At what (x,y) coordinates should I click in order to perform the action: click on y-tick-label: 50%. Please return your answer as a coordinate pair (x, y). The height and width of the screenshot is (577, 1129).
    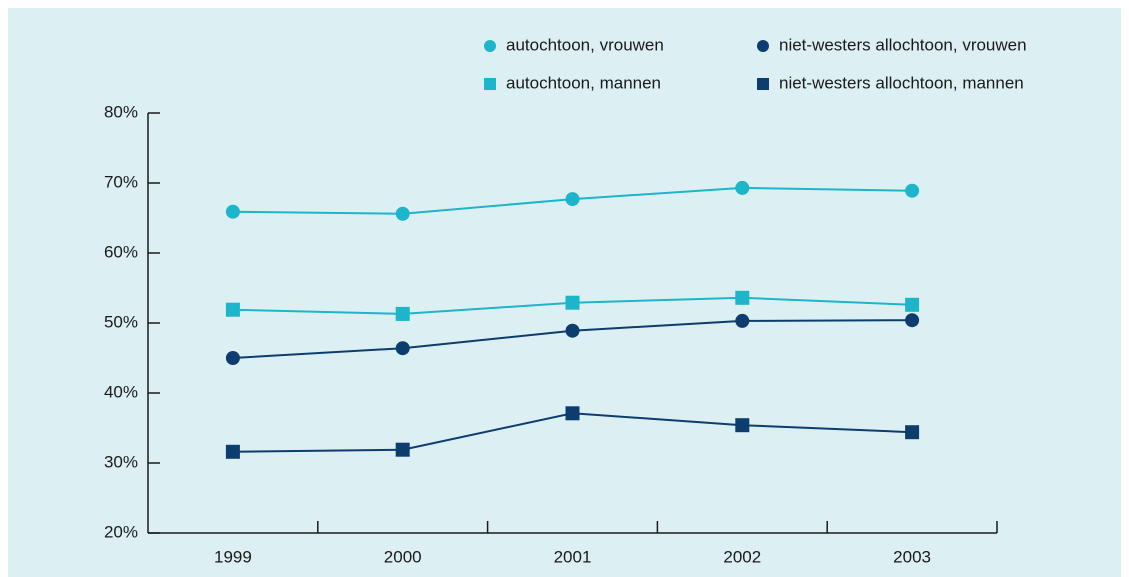
    Looking at the image, I should click on (121, 321).